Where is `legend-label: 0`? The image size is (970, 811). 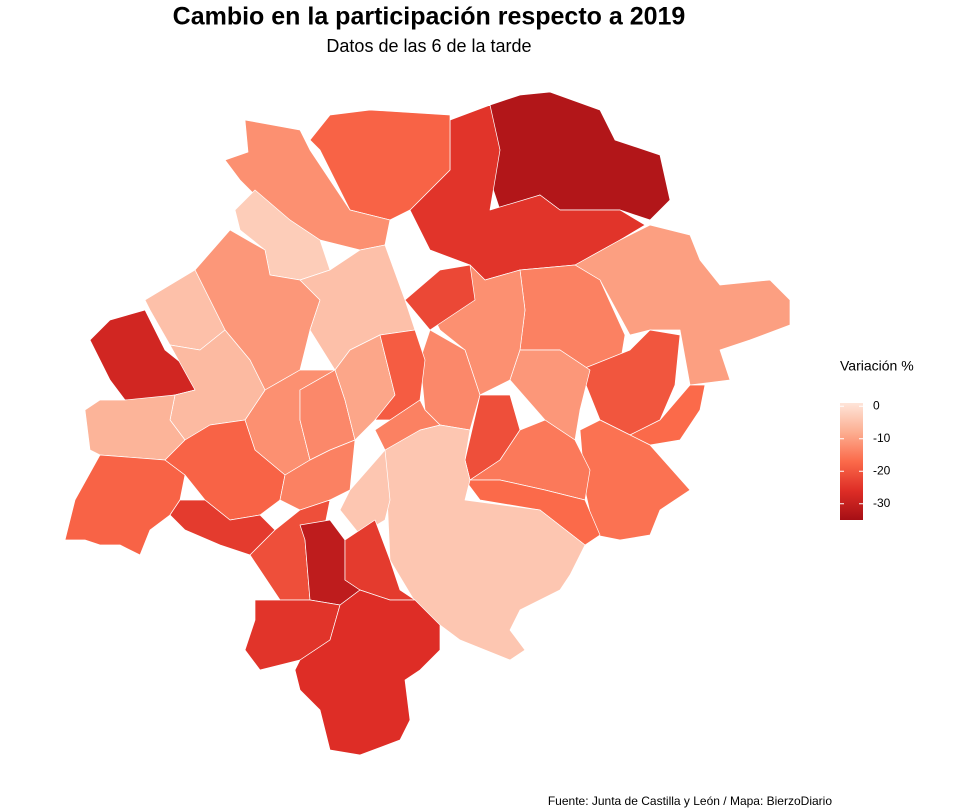 legend-label: 0 is located at coordinates (876, 405).